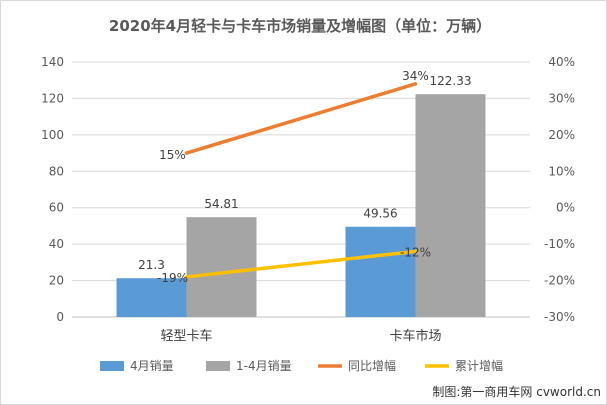  What do you see at coordinates (561, 62) in the screenshot?
I see `right-tick-label: 40%` at bounding box center [561, 62].